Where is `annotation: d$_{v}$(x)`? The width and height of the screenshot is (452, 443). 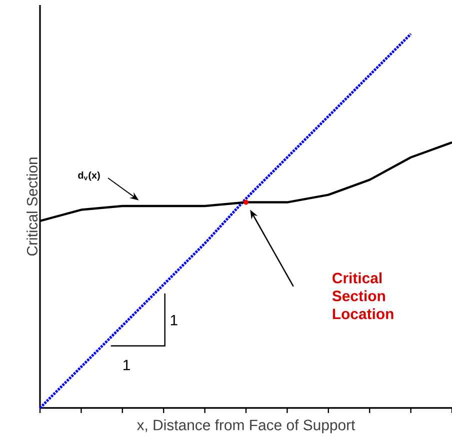
annotation: d$_{v}$(x) is located at coordinates (89, 176).